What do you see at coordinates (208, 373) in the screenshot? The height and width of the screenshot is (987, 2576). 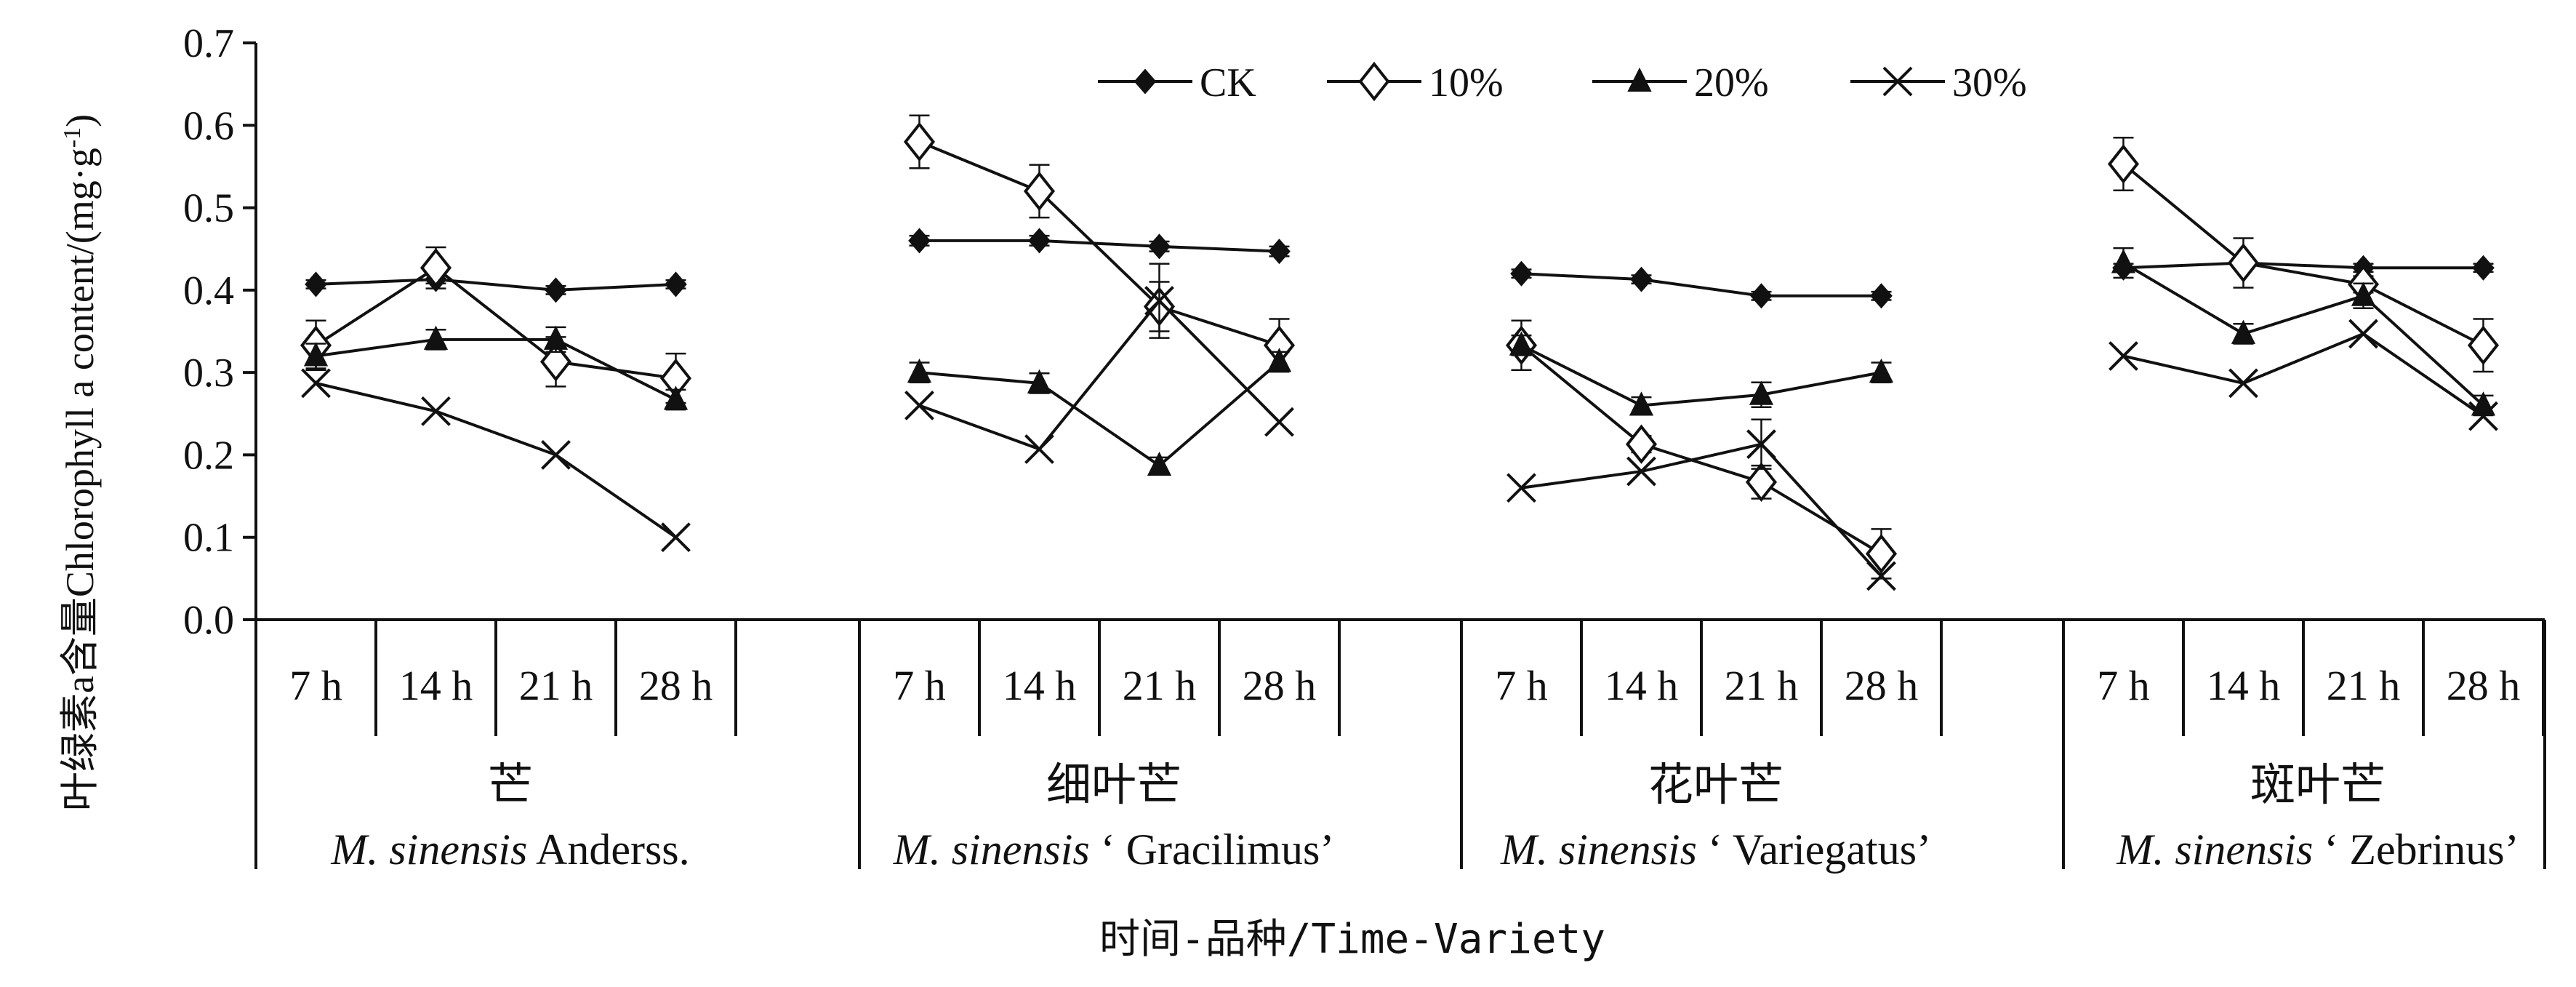 I see `y-tick-label: 0.3` at bounding box center [208, 373].